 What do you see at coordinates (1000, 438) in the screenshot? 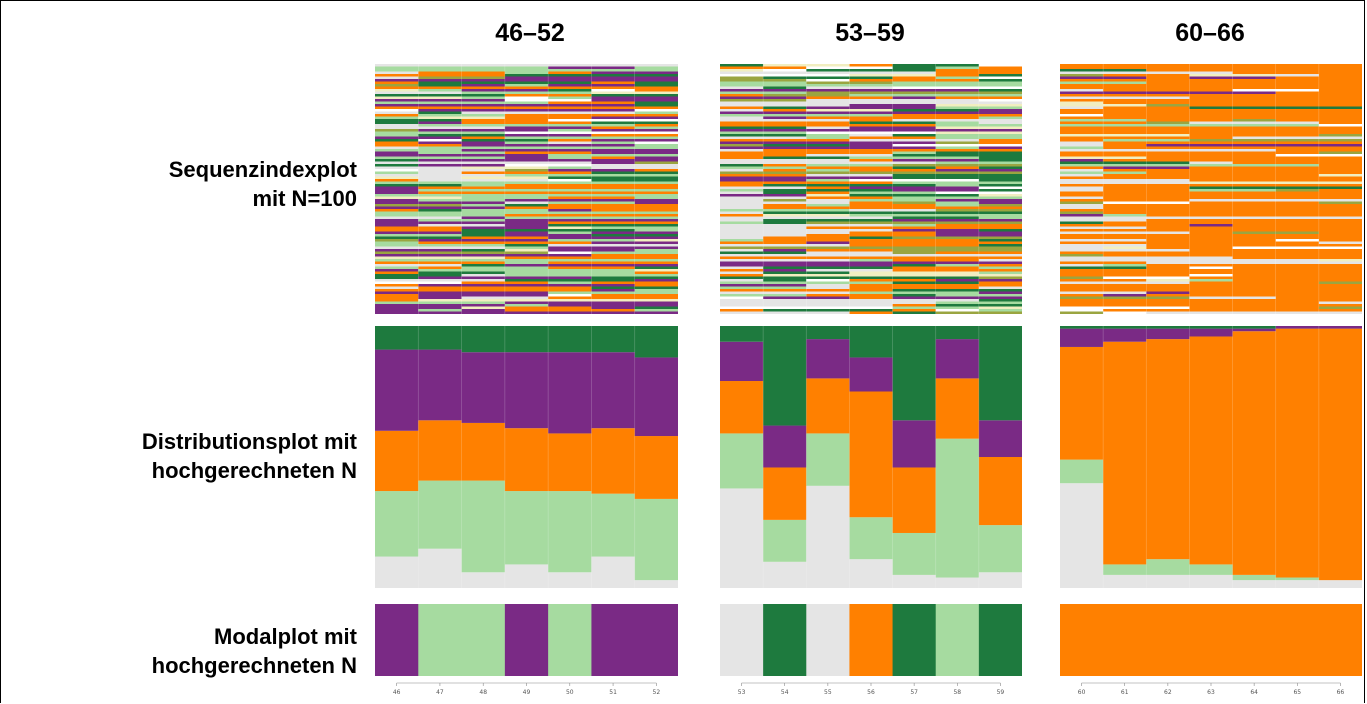
I see `dist-segment-59-purple` at bounding box center [1000, 438].